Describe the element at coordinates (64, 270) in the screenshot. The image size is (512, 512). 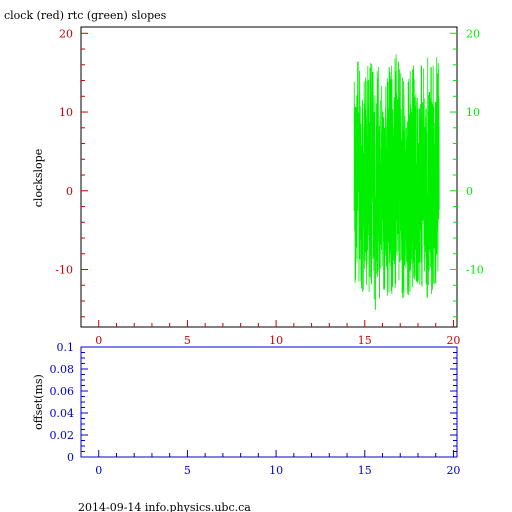
I see `y-left-tick-label: -10` at that location.